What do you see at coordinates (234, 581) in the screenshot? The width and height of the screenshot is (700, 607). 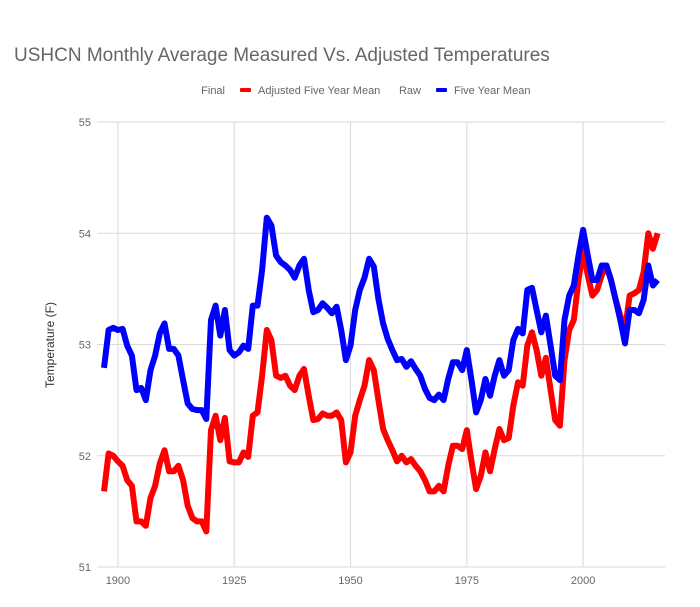 I see `x-tick-label: 1925` at bounding box center [234, 581].